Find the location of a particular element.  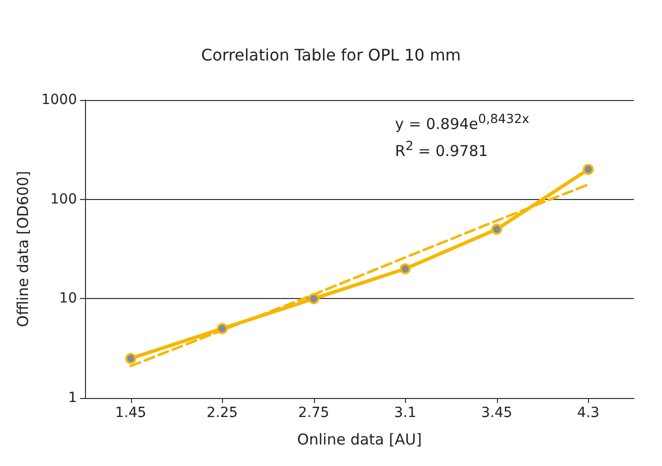

annotation: R$^{2}$ = 0.9781 is located at coordinates (442, 149).